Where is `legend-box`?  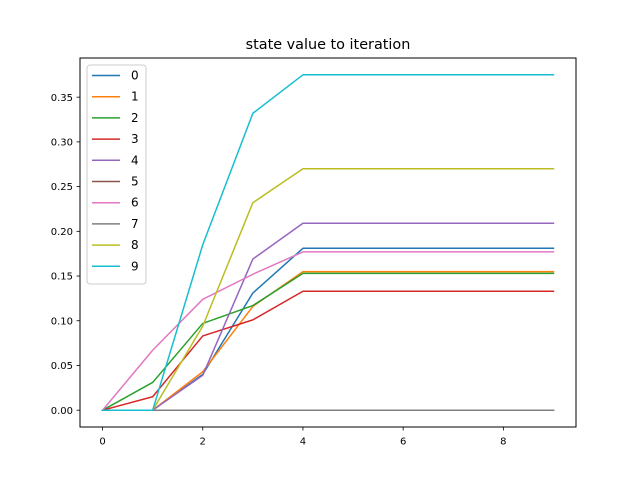 legend-box is located at coordinates (116, 174).